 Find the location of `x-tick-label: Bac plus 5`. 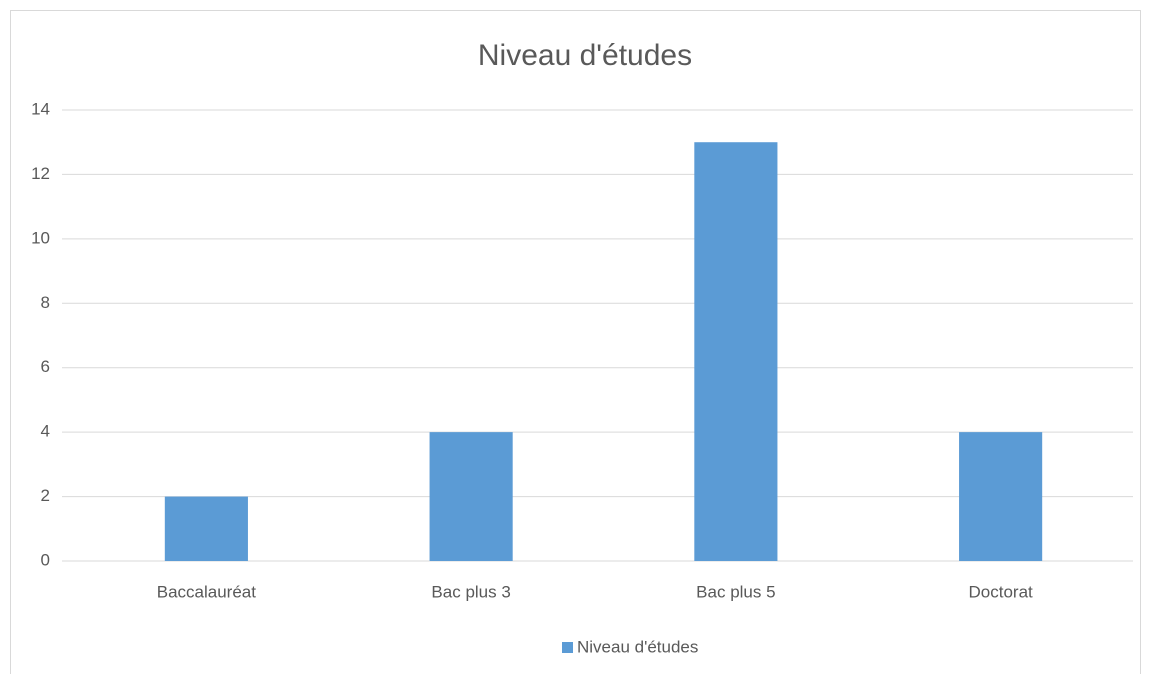

x-tick-label: Bac plus 5 is located at coordinates (735, 591).